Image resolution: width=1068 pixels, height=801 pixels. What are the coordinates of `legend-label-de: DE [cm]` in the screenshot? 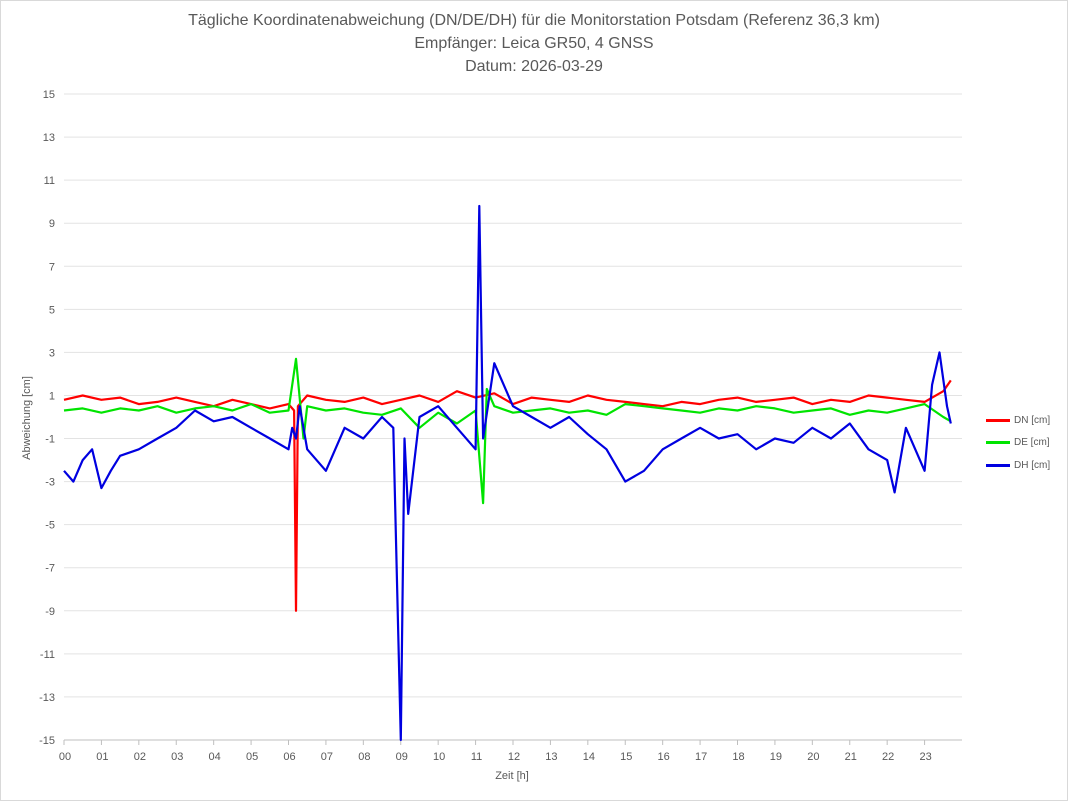 It's located at (1032, 443).